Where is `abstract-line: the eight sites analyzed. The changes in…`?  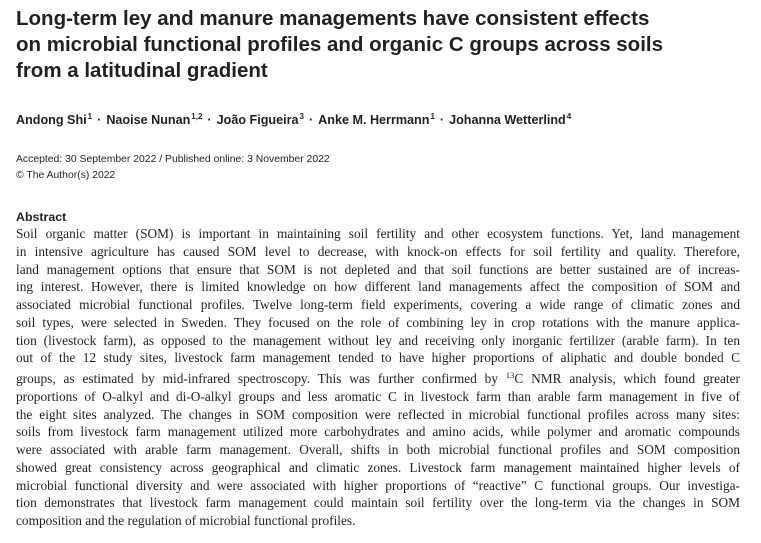 abstract-line: the eight sites analyzed. The changes in… is located at coordinates (378, 414).